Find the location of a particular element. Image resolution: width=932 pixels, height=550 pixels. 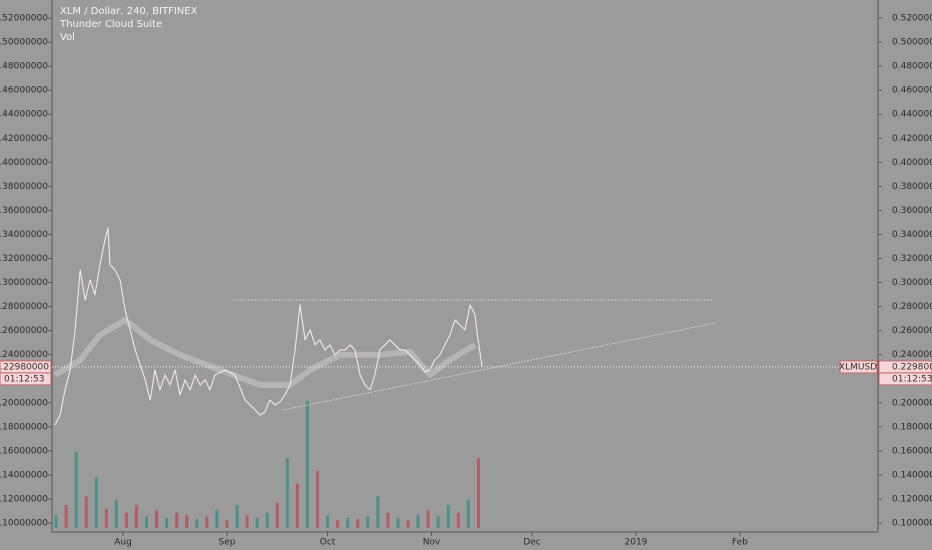

y-tick-label-left: 0.38000000 is located at coordinates (24, 187).